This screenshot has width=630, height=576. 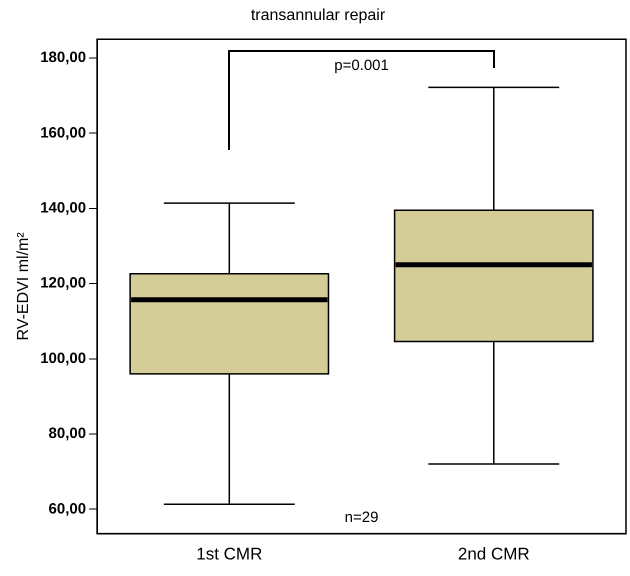 What do you see at coordinates (63, 283) in the screenshot?
I see `y-tick-label: 120,00` at bounding box center [63, 283].